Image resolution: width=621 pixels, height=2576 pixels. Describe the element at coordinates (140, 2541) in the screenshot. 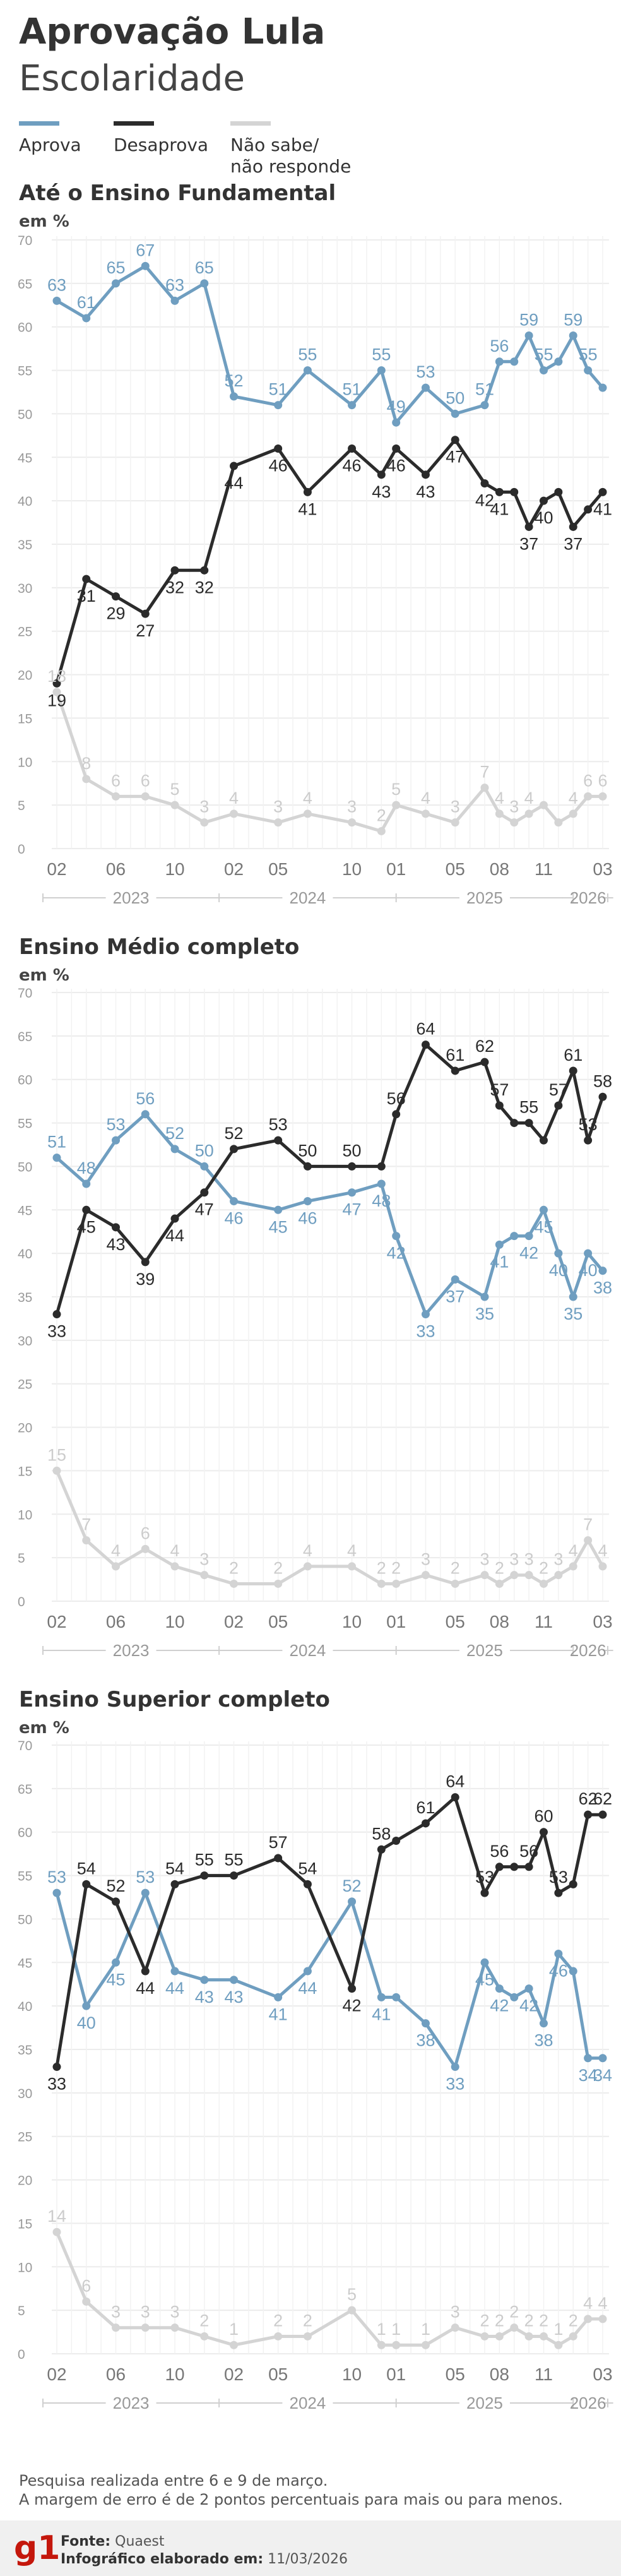

I see `source-value: Quaest` at that location.